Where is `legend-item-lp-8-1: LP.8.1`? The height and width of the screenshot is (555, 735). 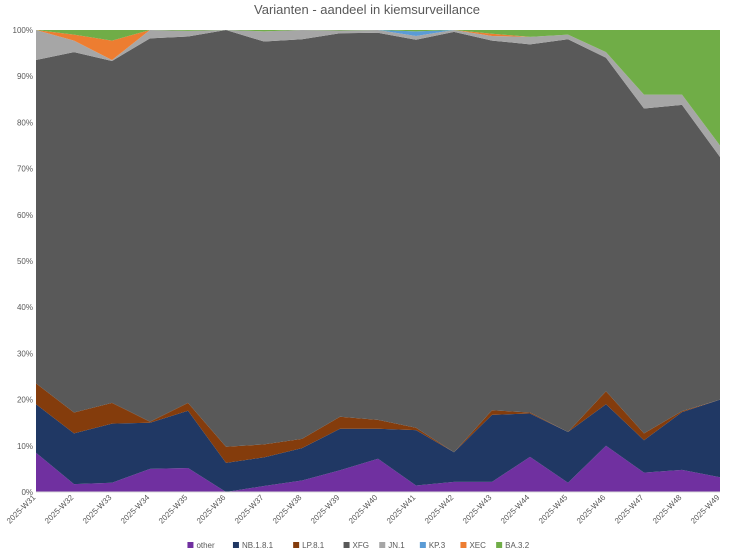 legend-item-lp-8-1: LP.8.1 is located at coordinates (309, 545).